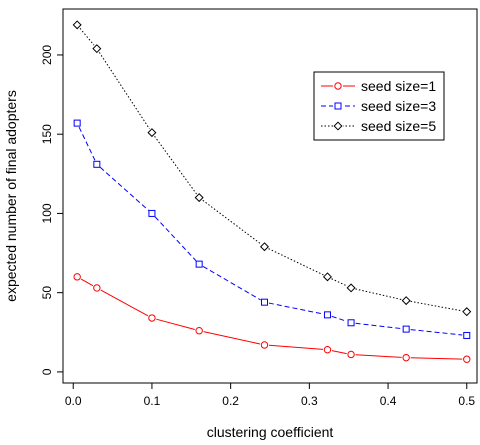 Image resolution: width=480 pixels, height=445 pixels. What do you see at coordinates (73, 401) in the screenshot?
I see `x-tick-label: 0.0` at bounding box center [73, 401].